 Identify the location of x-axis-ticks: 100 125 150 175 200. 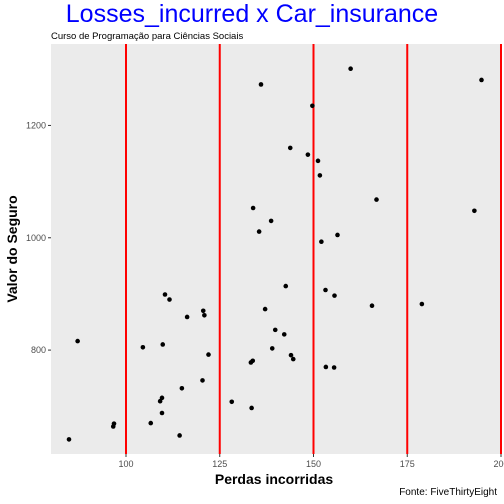
(311, 461).